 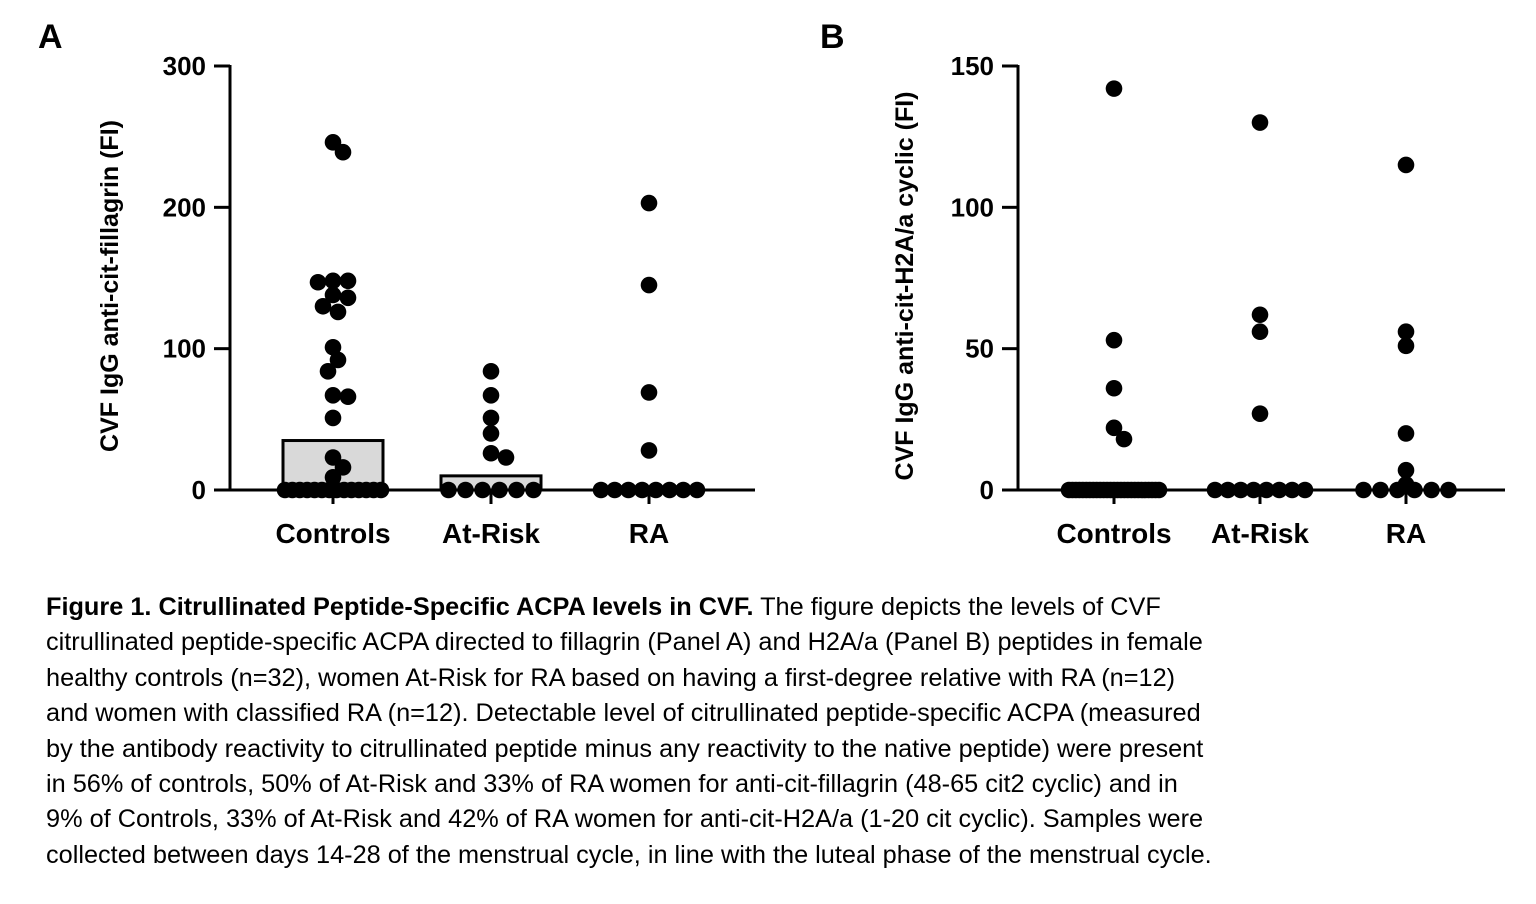 I want to click on y-tick-label: 150, so click(x=972, y=66).